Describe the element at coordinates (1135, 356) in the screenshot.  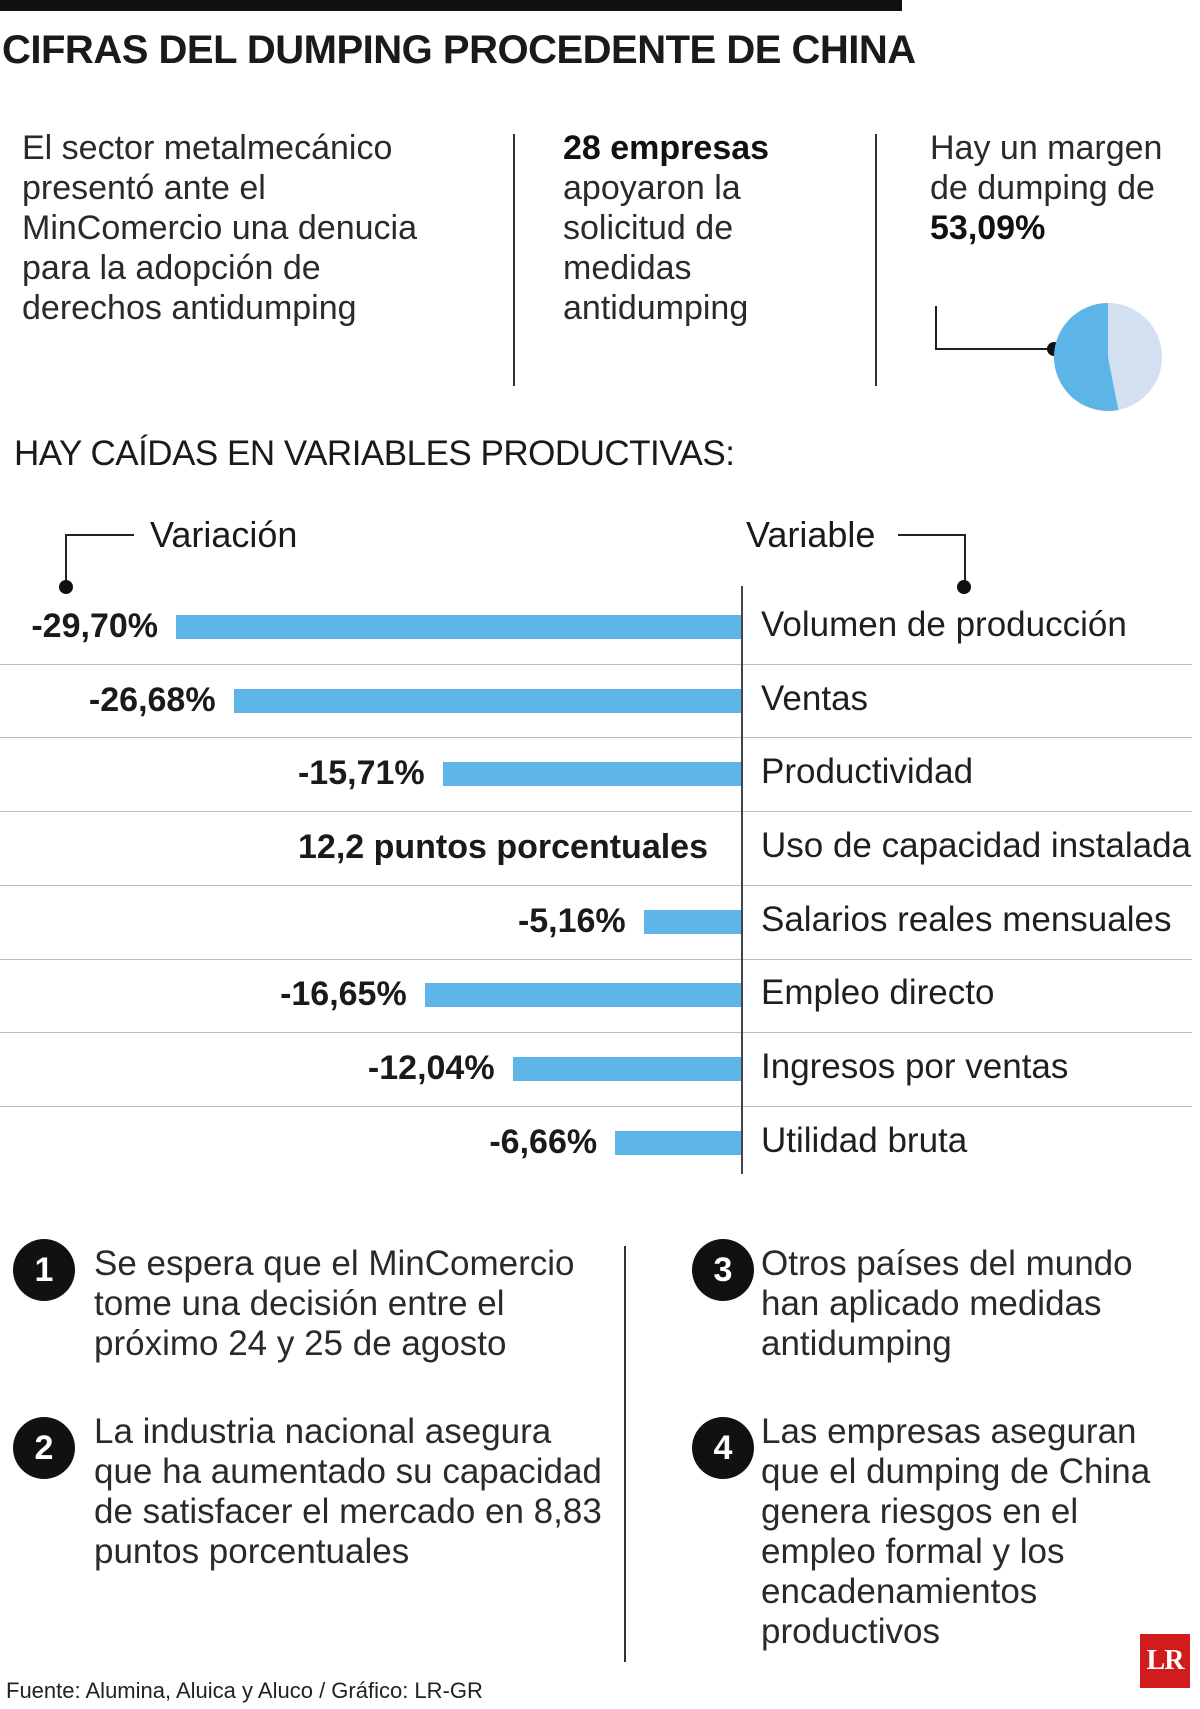
I see `pie-slice-rest` at that location.